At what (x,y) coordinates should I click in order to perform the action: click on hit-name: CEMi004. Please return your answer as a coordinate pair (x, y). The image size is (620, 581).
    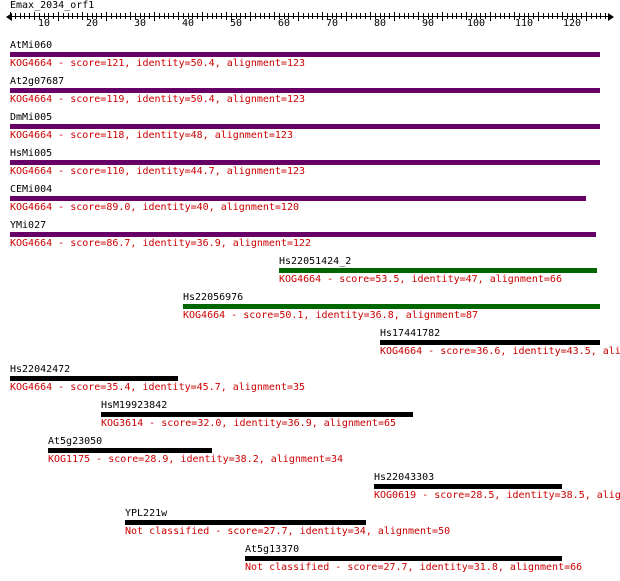
    Looking at the image, I should click on (31, 189).